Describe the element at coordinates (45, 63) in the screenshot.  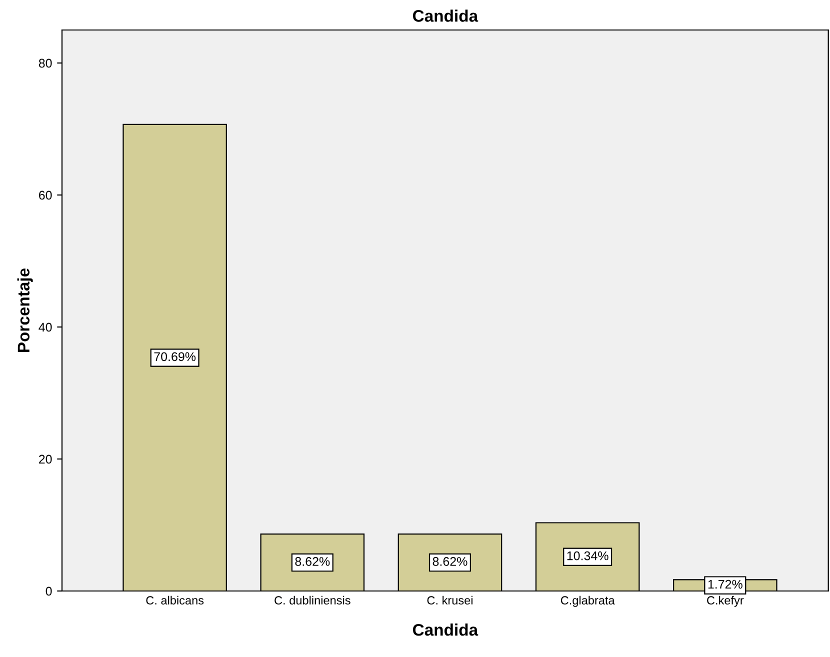
I see `y-tick-label: 80` at that location.